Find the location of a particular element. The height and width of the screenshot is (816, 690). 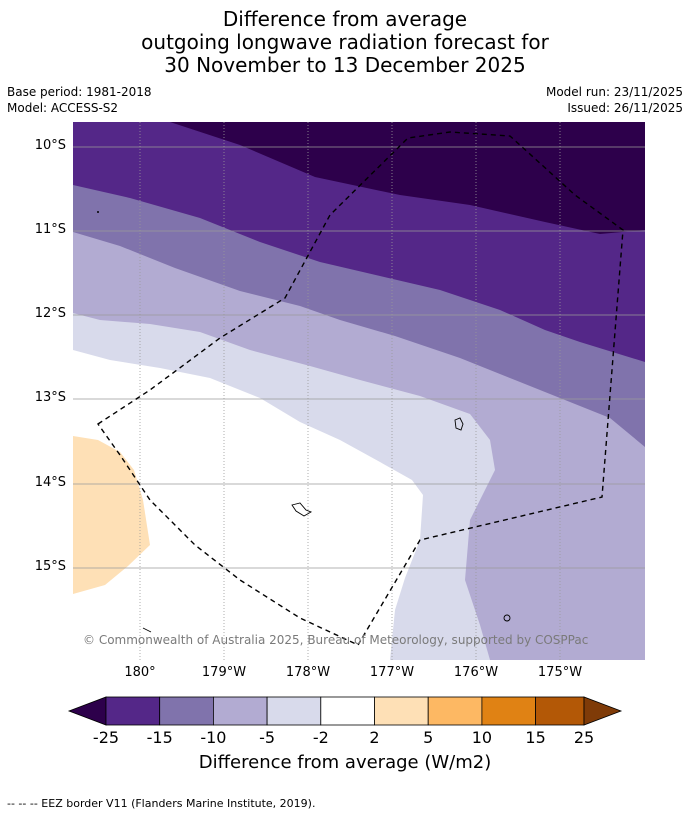

meta-right: Model run: 23/11/2025 Issued: 26/11/2025 is located at coordinates (614, 100).